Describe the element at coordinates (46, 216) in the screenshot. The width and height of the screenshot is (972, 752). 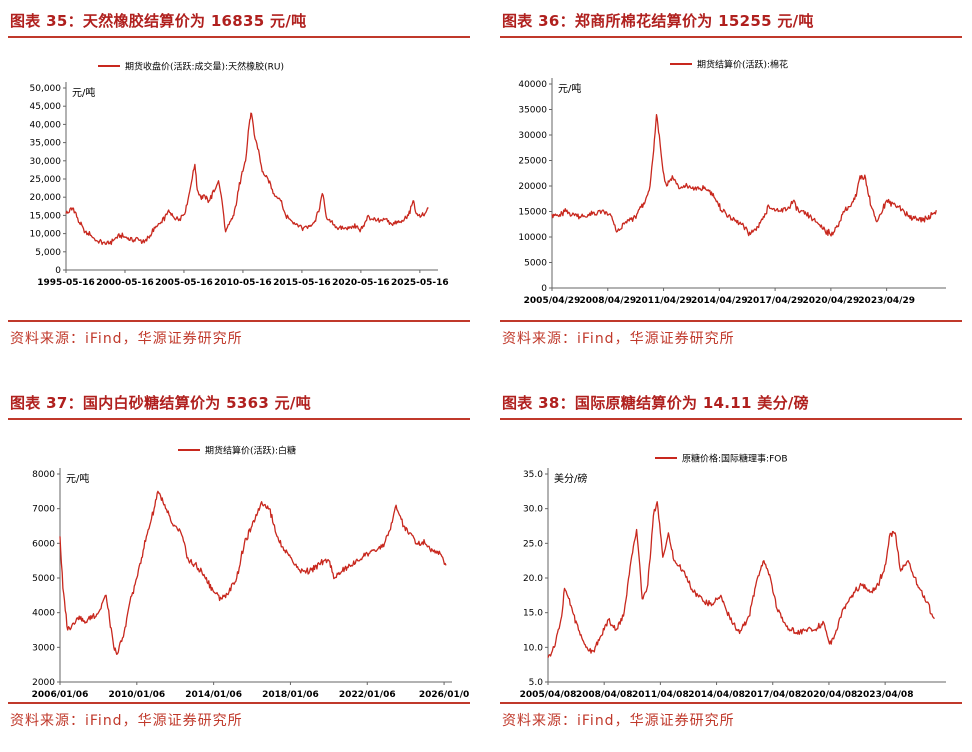
I see `y-tick-label: 15,000` at that location.